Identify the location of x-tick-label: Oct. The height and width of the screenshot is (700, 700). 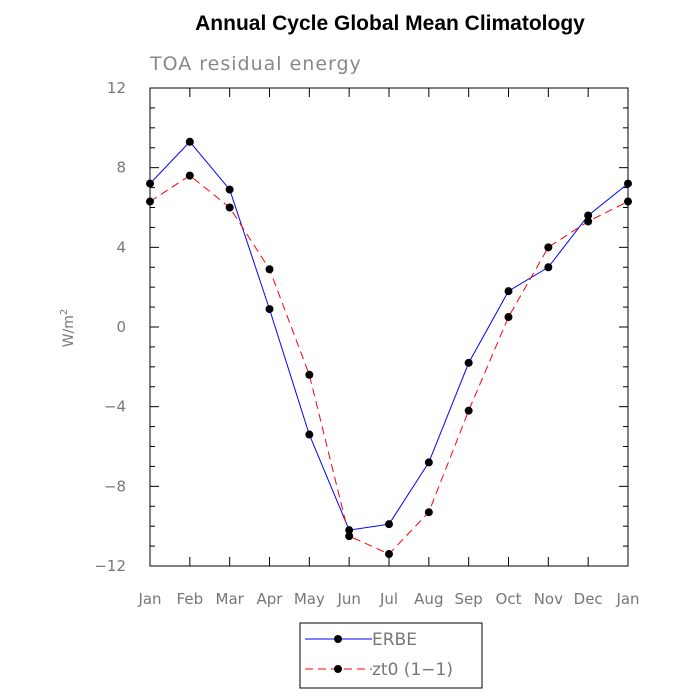
(509, 599).